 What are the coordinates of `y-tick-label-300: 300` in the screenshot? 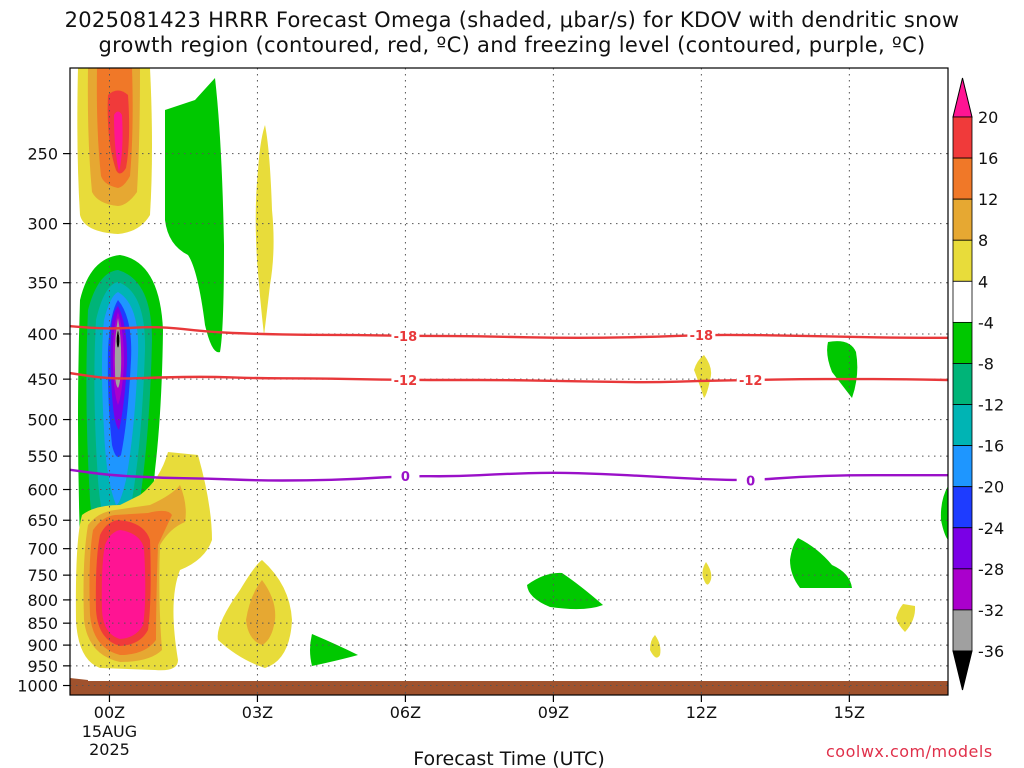 It's located at (42, 224).